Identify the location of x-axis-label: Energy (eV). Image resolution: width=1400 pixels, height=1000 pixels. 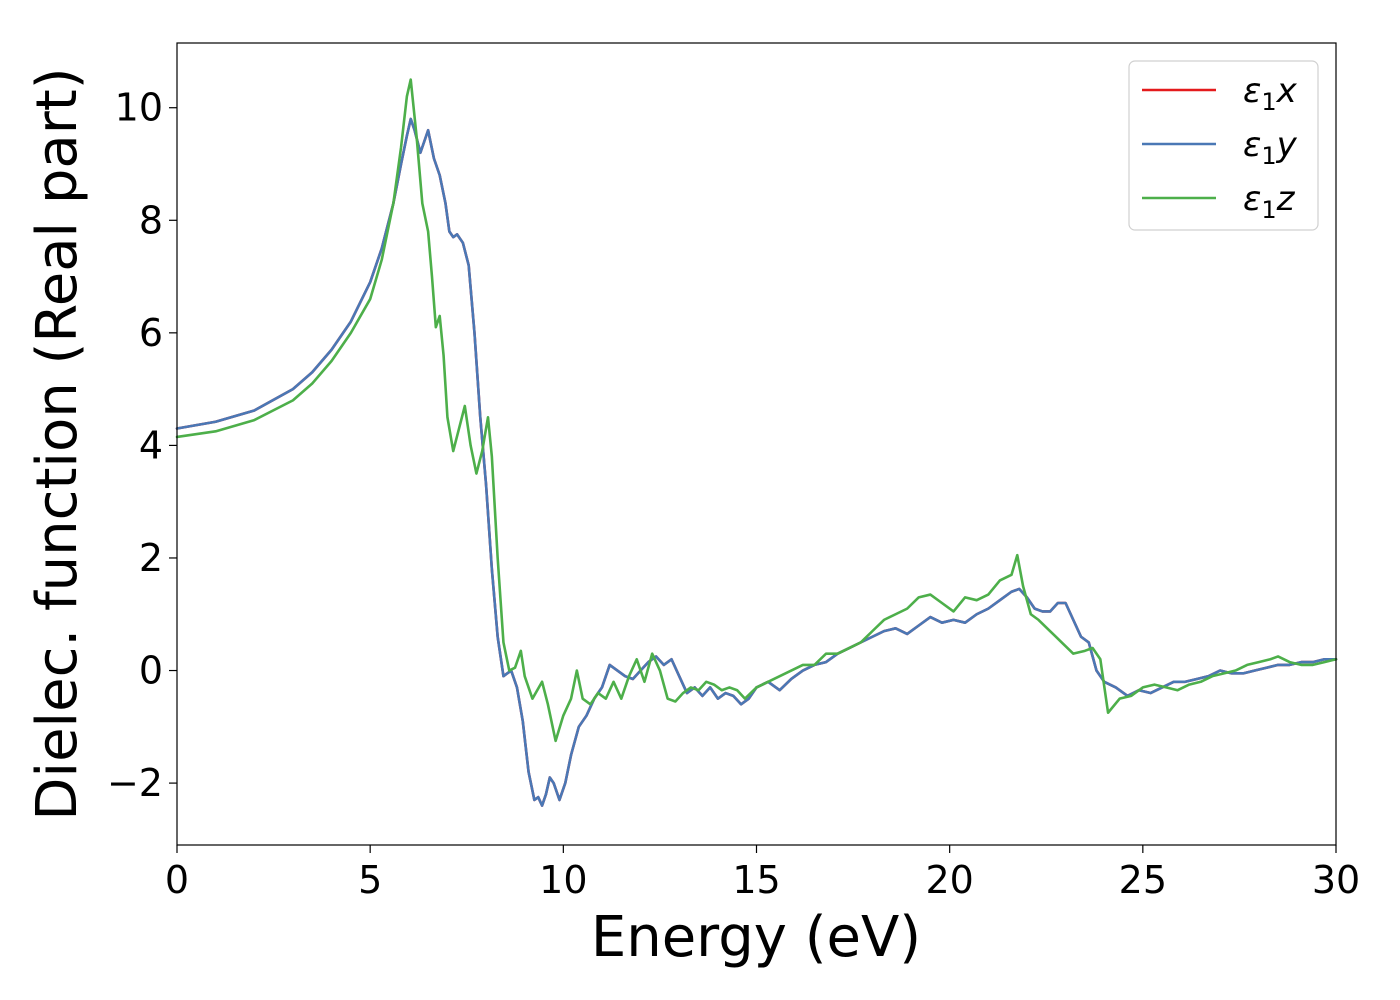
(756, 937).